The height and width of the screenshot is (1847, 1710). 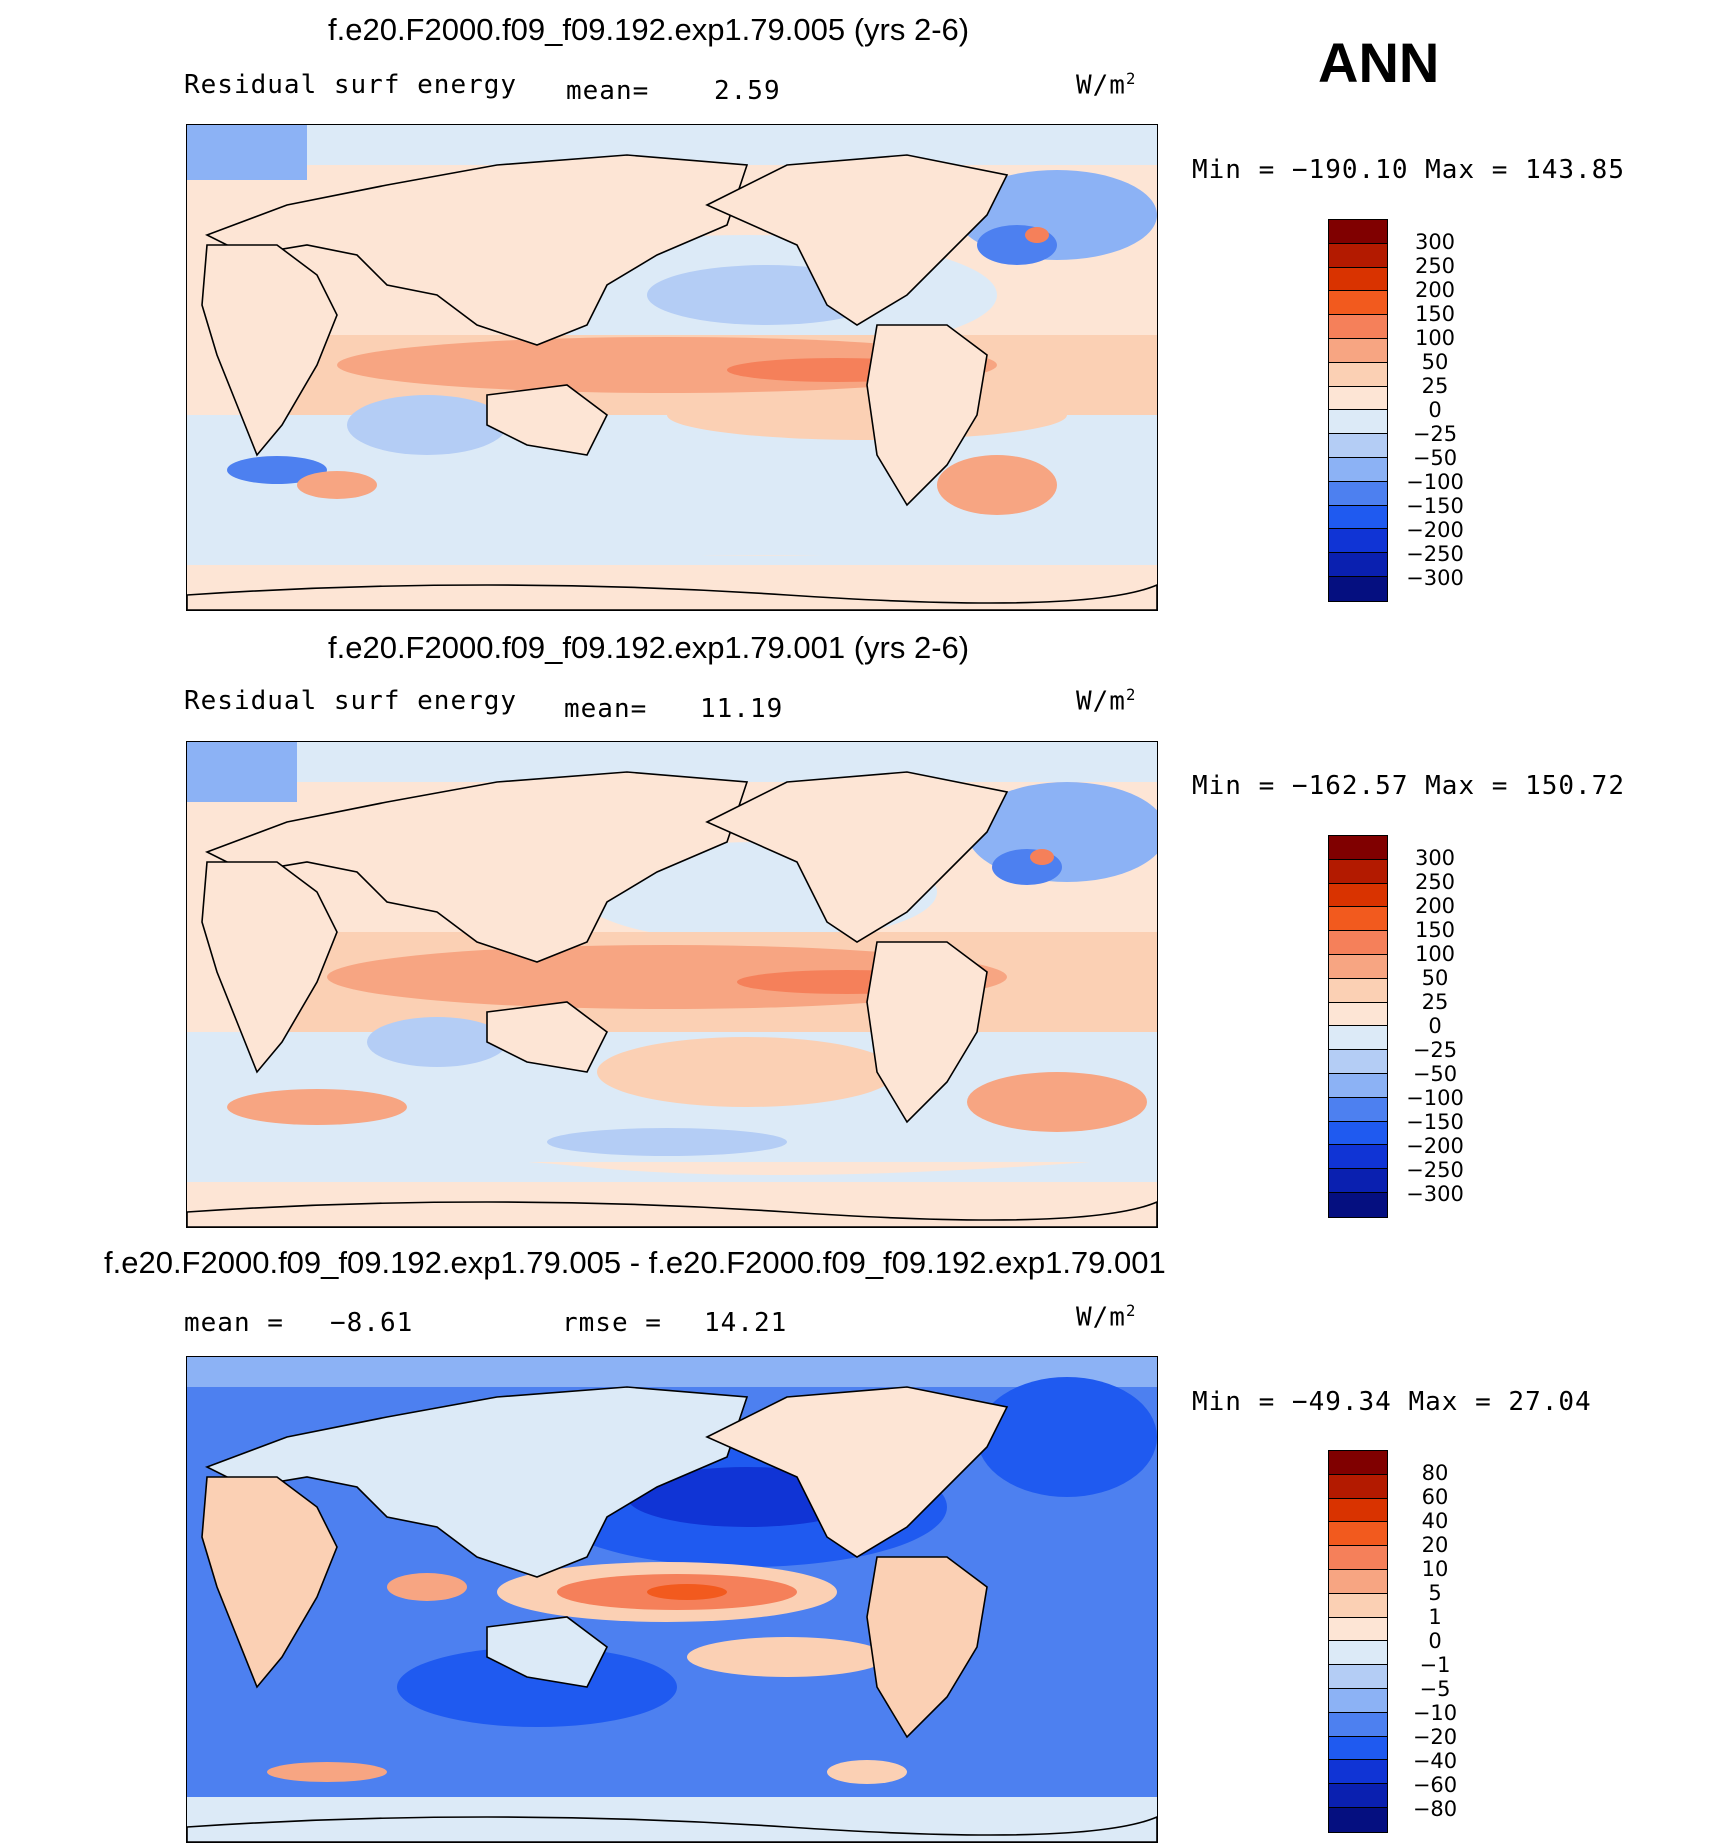 What do you see at coordinates (1435, 1665) in the screenshot?
I see `colorbar-label: −1` at bounding box center [1435, 1665].